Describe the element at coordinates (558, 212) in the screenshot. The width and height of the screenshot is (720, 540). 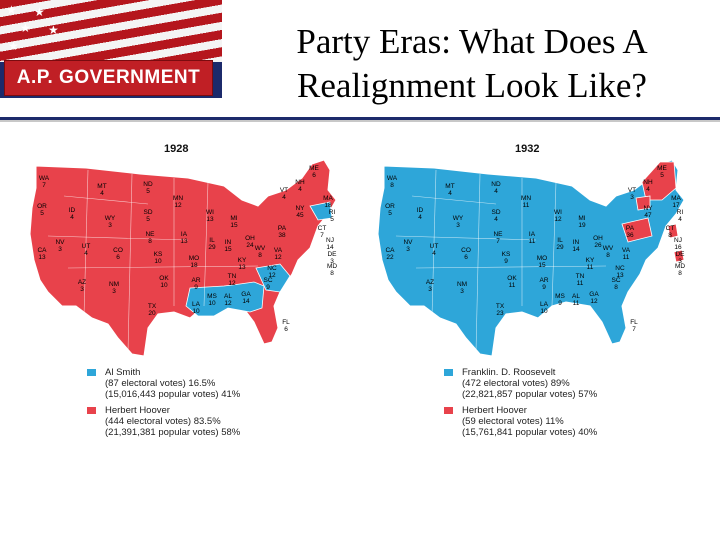
I see `state-abbreviation: WI` at that location.